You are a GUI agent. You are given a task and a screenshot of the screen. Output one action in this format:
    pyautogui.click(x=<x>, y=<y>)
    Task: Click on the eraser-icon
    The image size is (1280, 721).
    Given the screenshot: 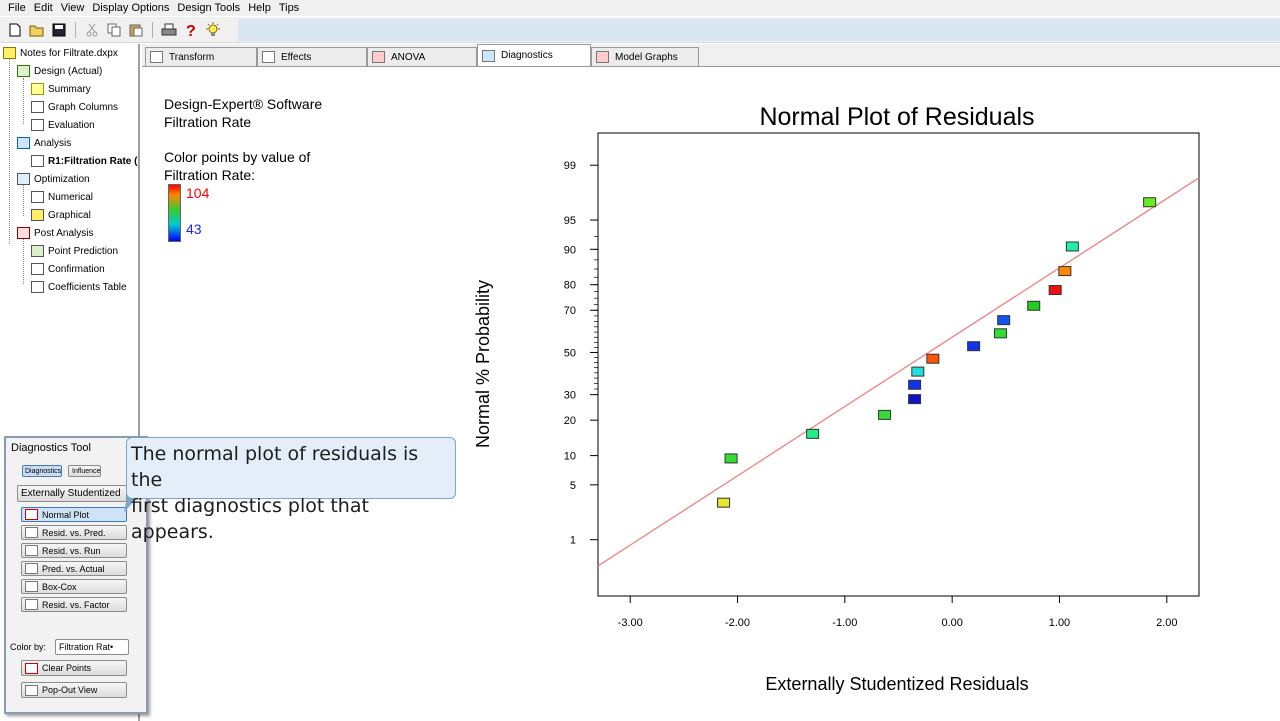 What is the action you would take?
    pyautogui.click(x=31, y=668)
    